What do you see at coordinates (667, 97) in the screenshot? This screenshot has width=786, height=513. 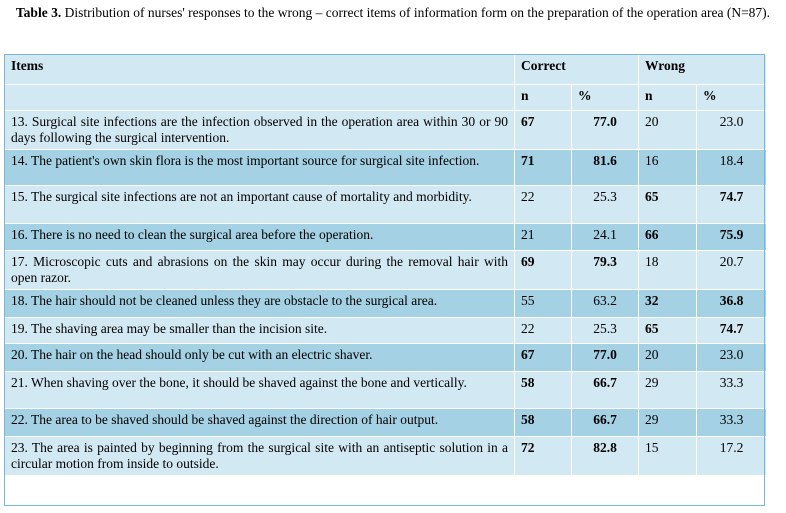 I see `subheader-wrong-n: n` at bounding box center [667, 97].